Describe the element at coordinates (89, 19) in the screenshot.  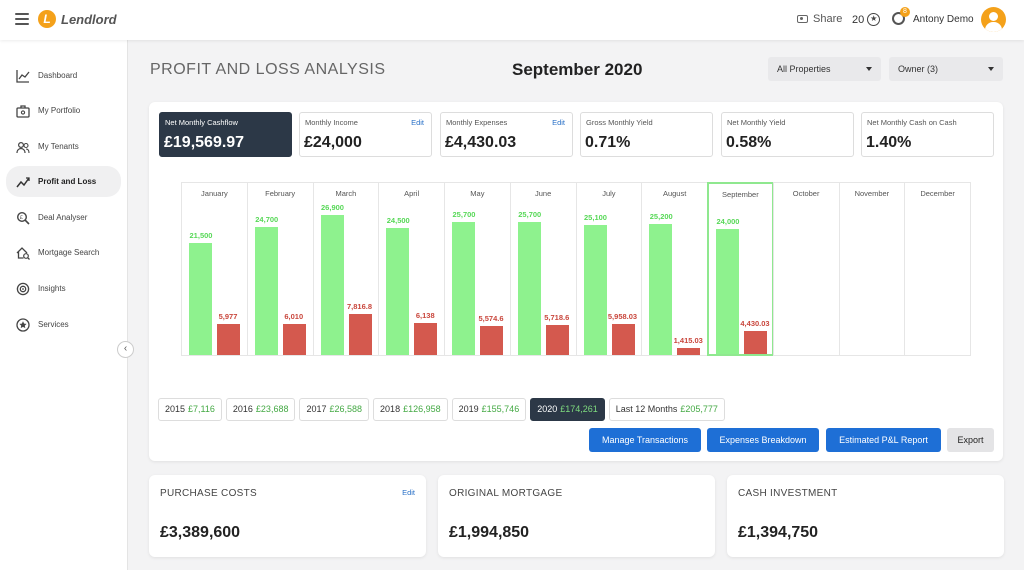
I see `app-name: Lendlord` at that location.